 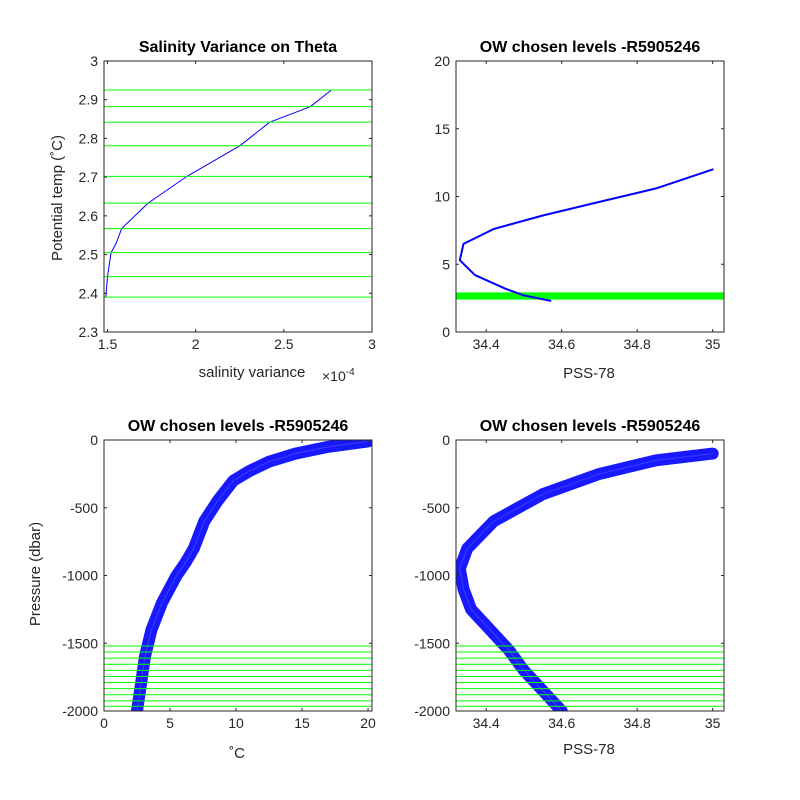 What do you see at coordinates (108, 344) in the screenshot?
I see `x-tick-label: 1.5` at bounding box center [108, 344].